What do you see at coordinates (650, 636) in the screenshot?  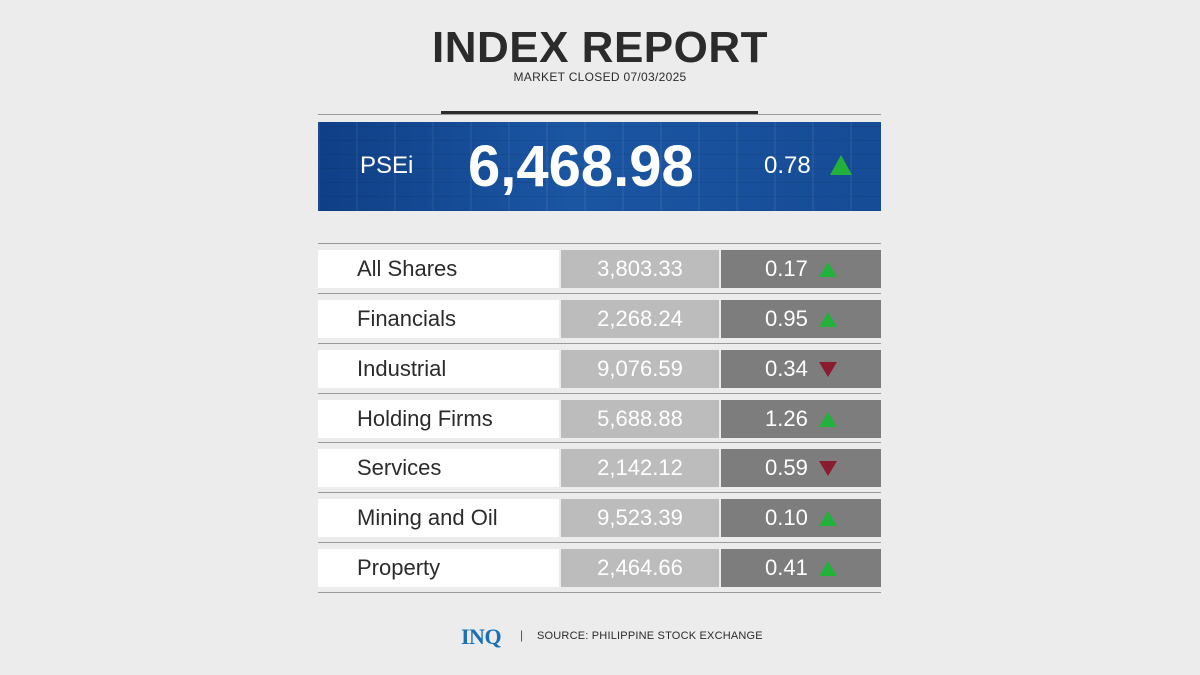 I see `source-credit: SOURCE: PHILIPPINE STOCK EXCHANGE` at bounding box center [650, 636].